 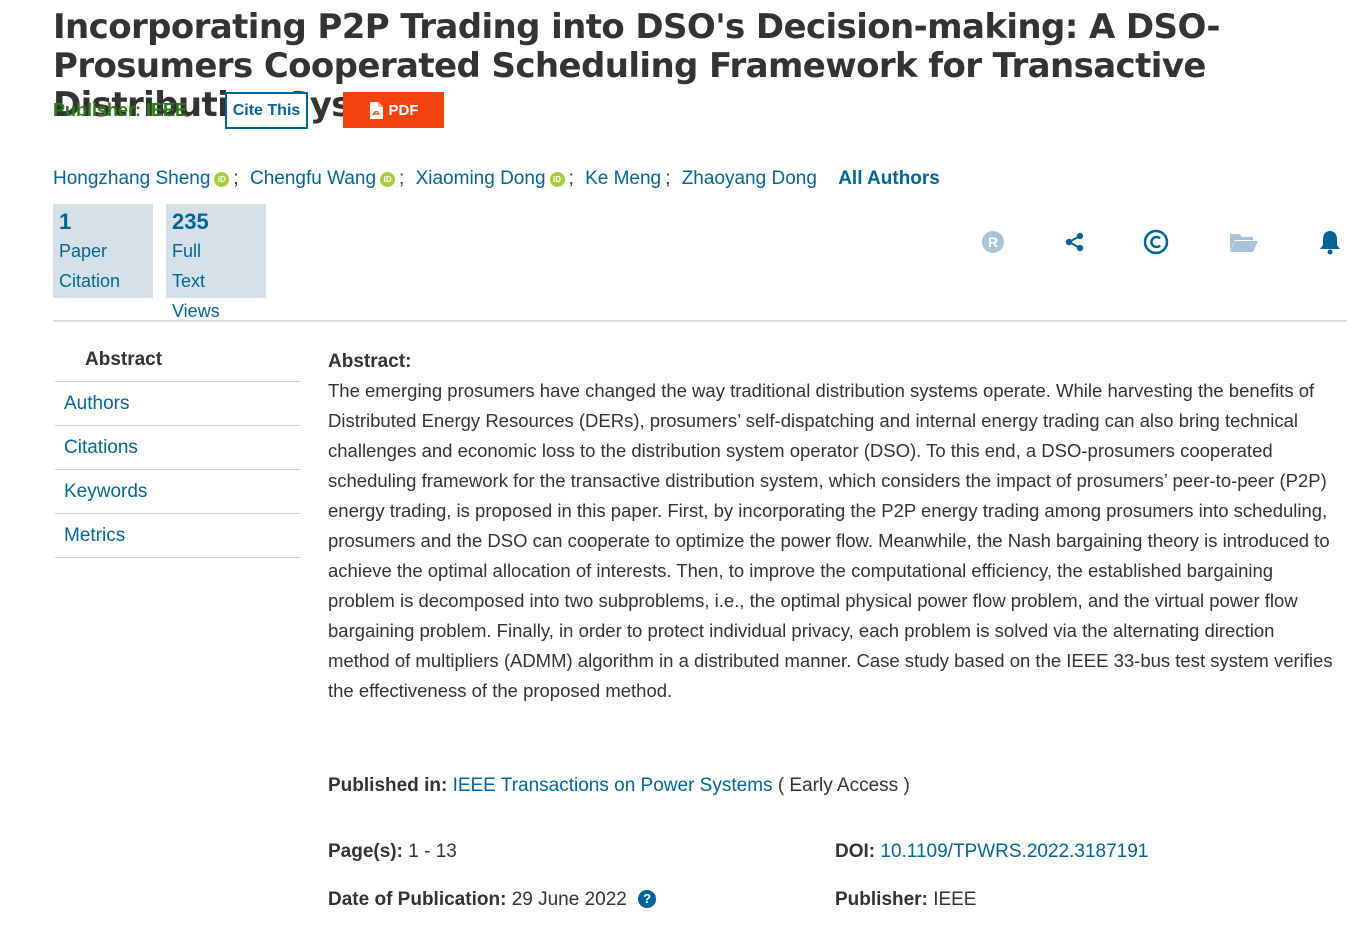 I want to click on help-icon: ?, so click(x=647, y=899).